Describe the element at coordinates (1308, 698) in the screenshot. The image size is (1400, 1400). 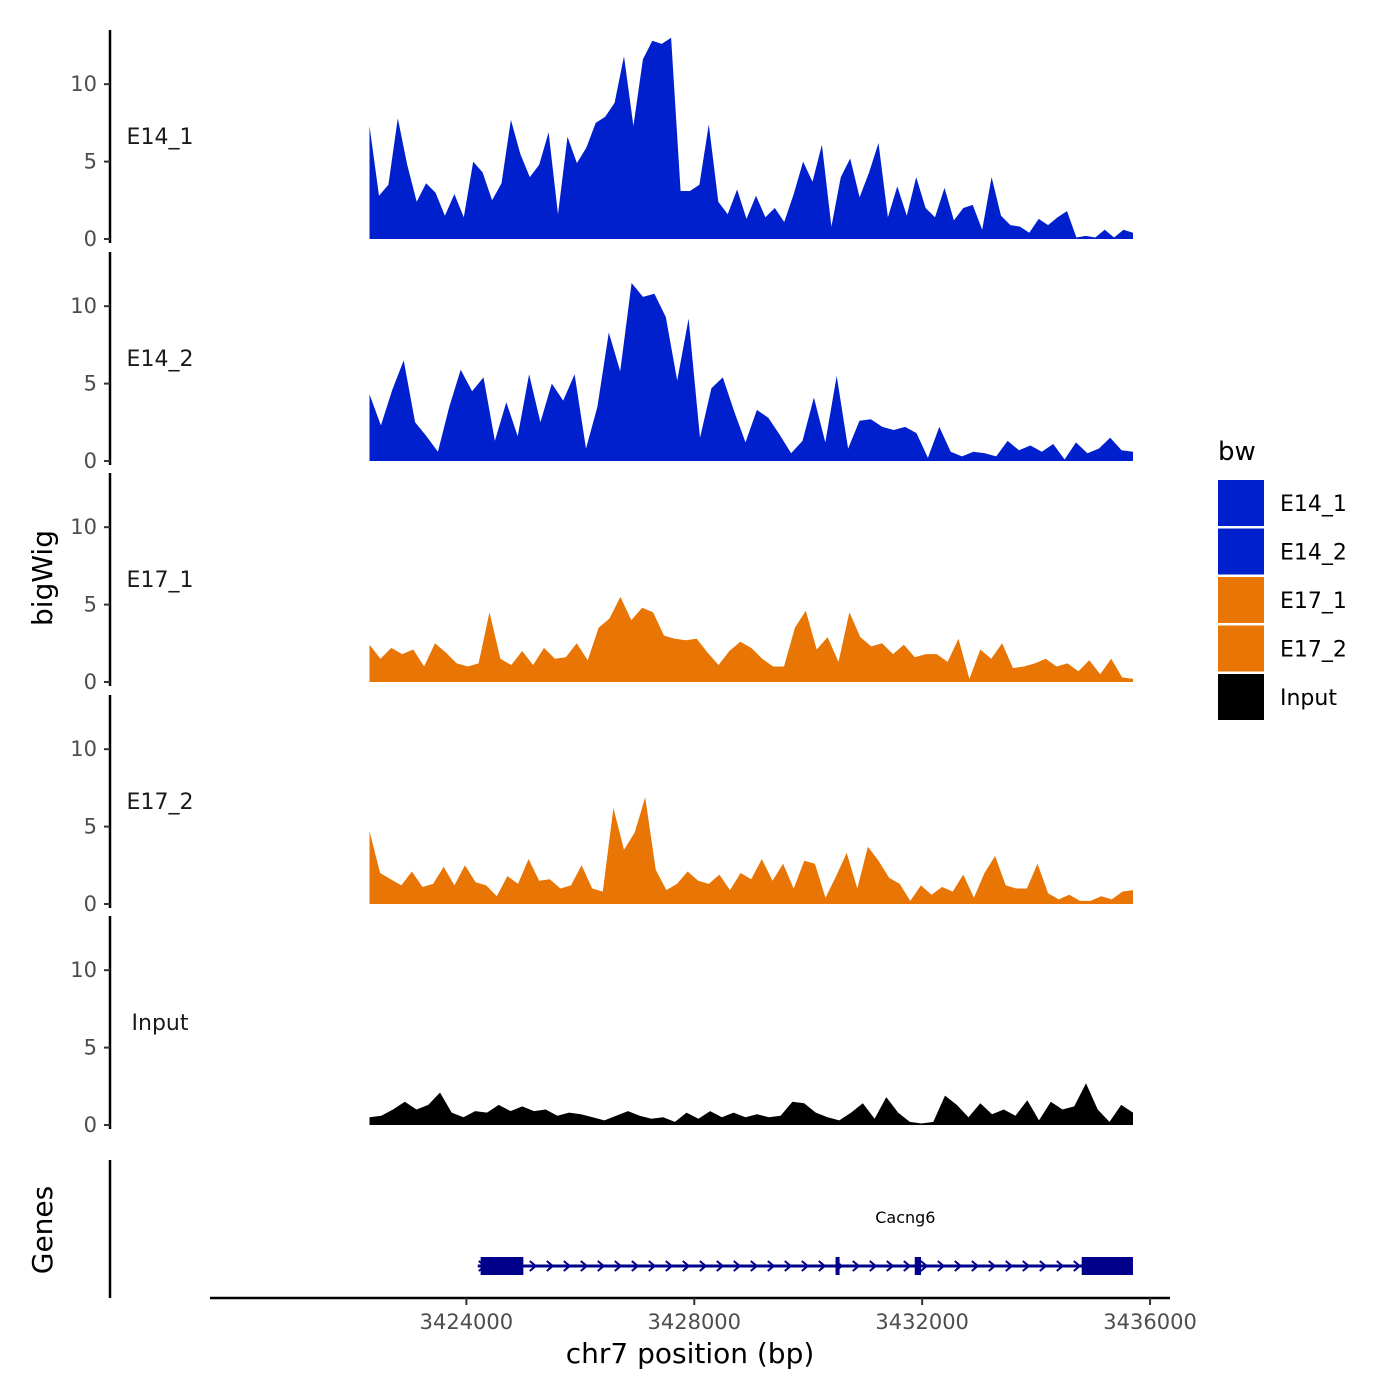
I see `legend-label: Input` at that location.